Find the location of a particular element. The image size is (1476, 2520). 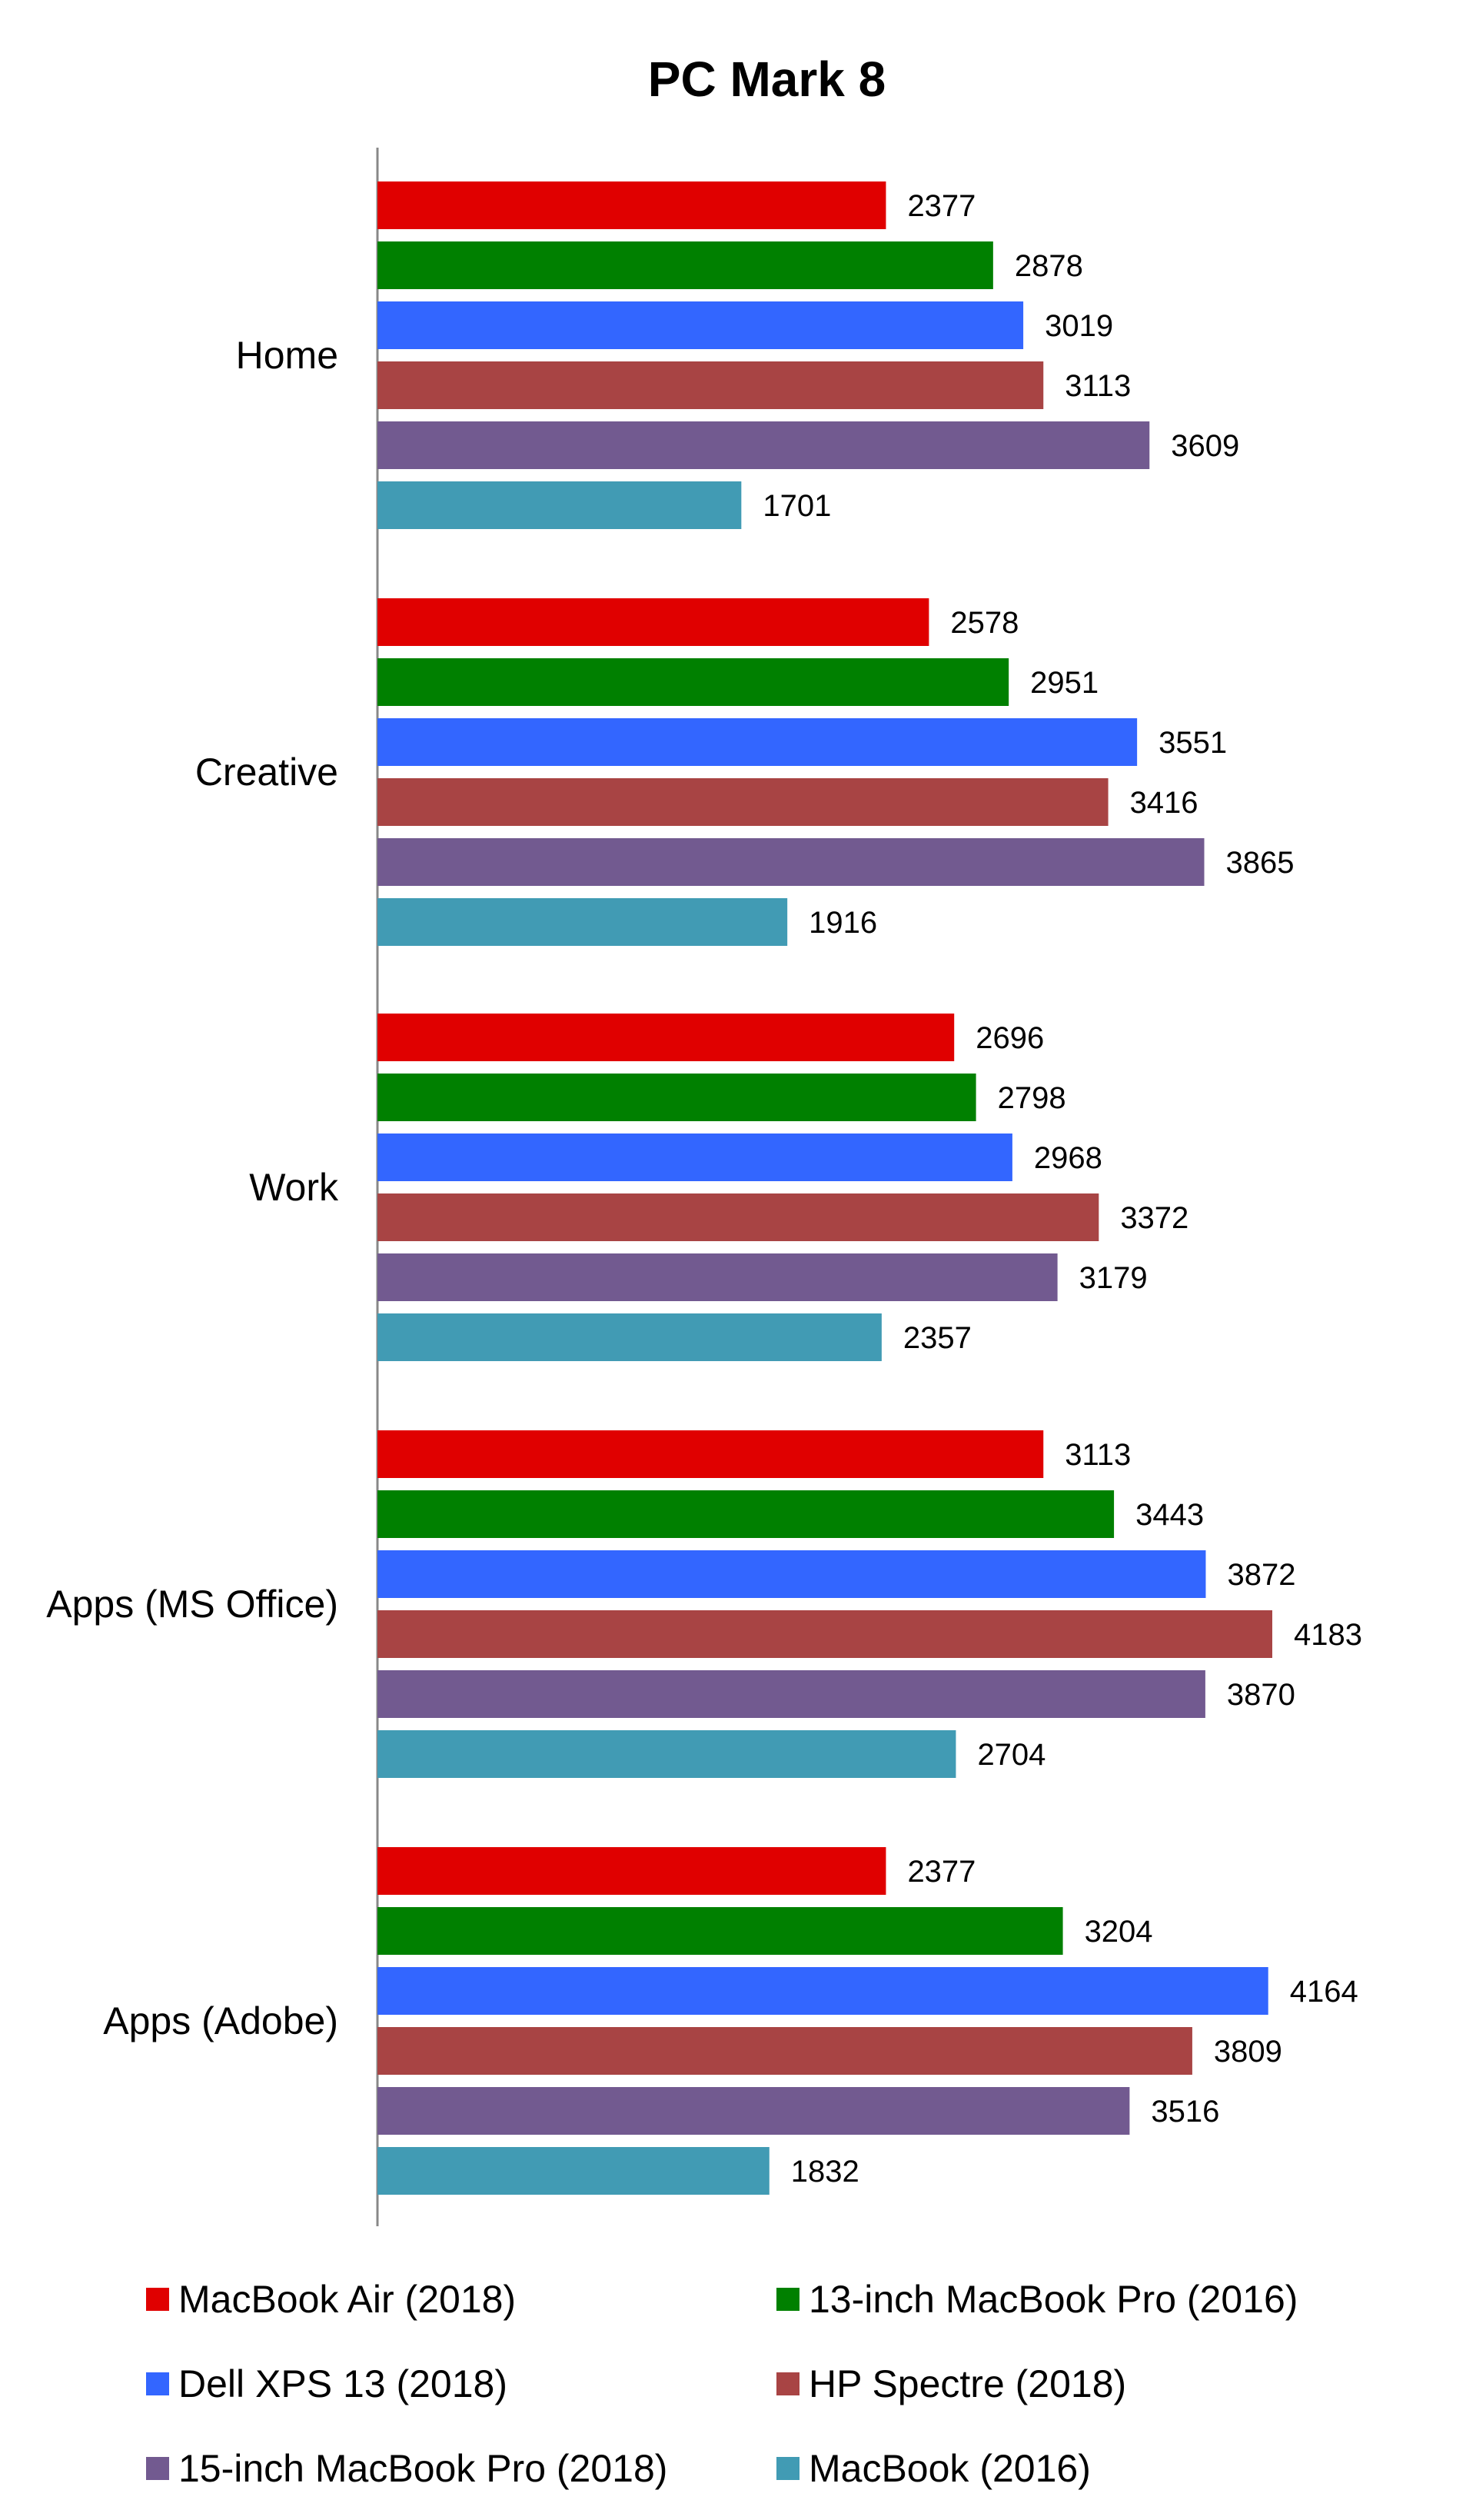

legend-label-0: MacBook Air (2018) is located at coordinates (347, 2299).